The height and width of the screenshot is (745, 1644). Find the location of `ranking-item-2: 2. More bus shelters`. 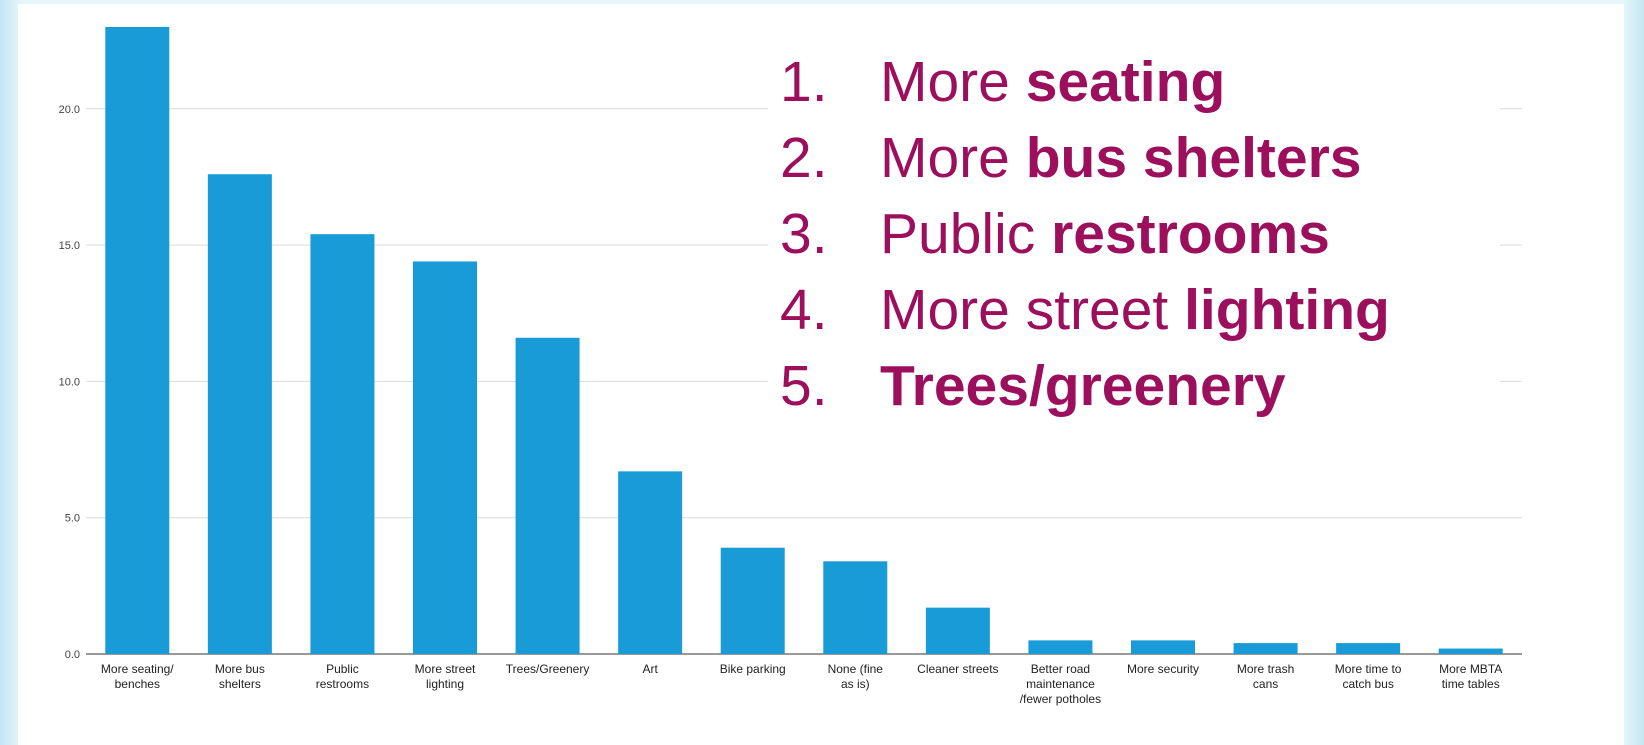

ranking-item-2: 2. More bus shelters is located at coordinates (1140, 158).